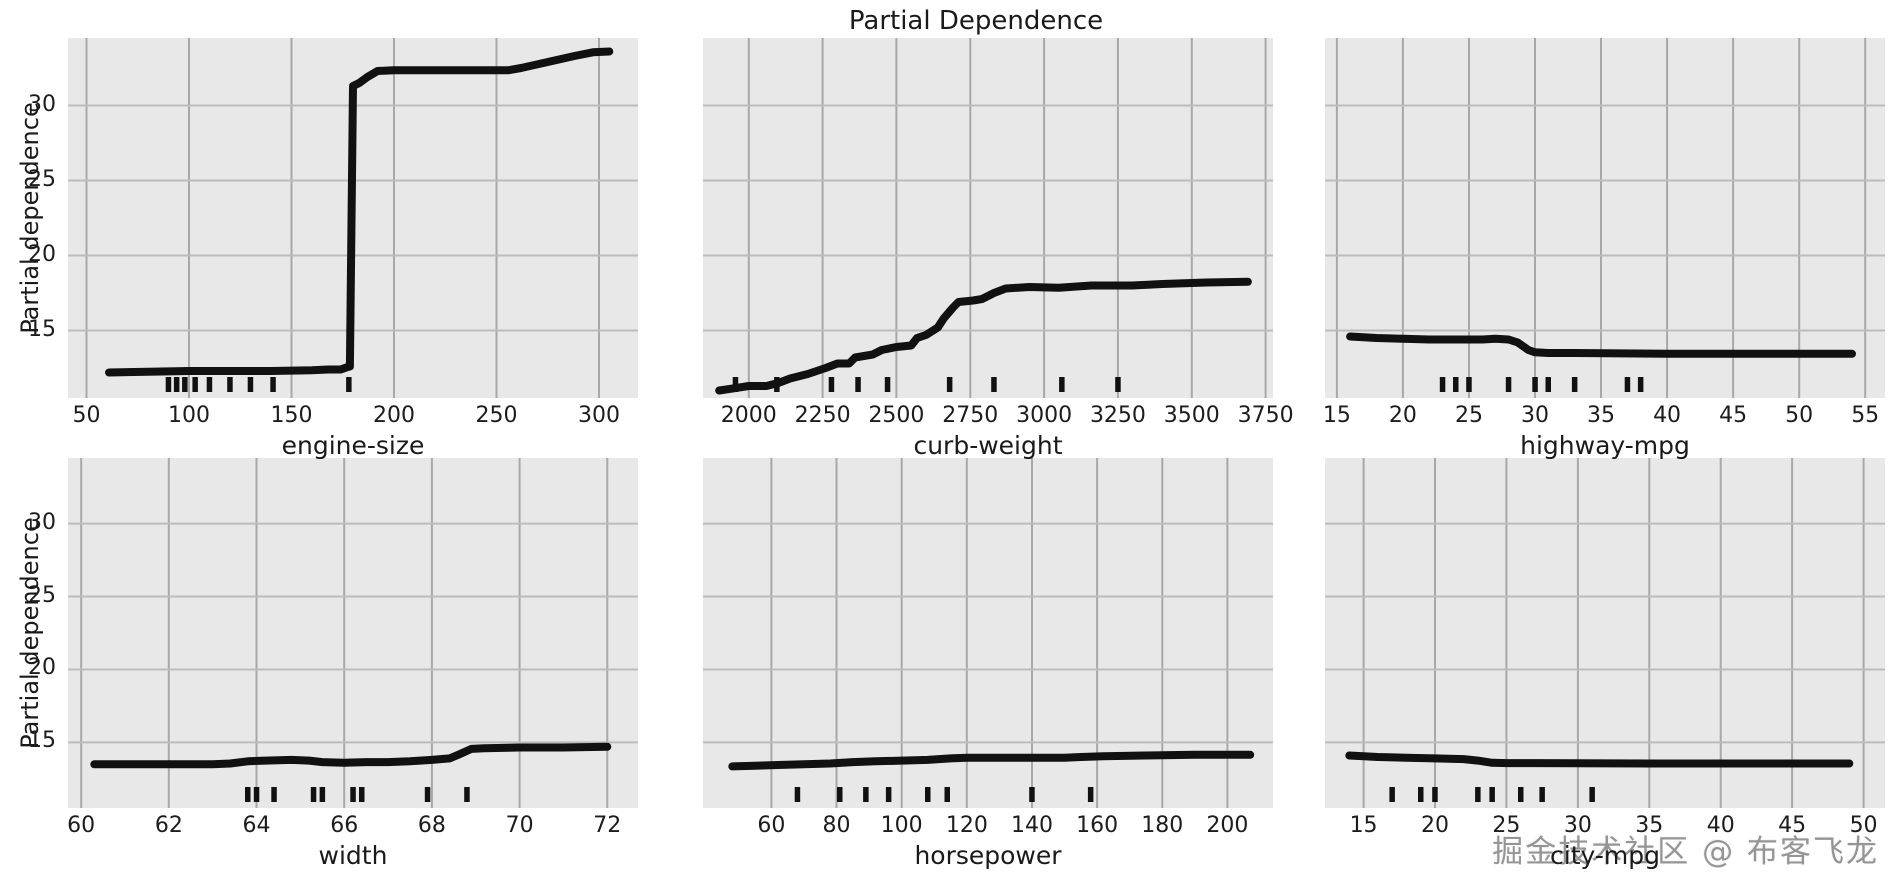 The image size is (1893, 883). I want to click on y-tick-label: 30, so click(42, 522).